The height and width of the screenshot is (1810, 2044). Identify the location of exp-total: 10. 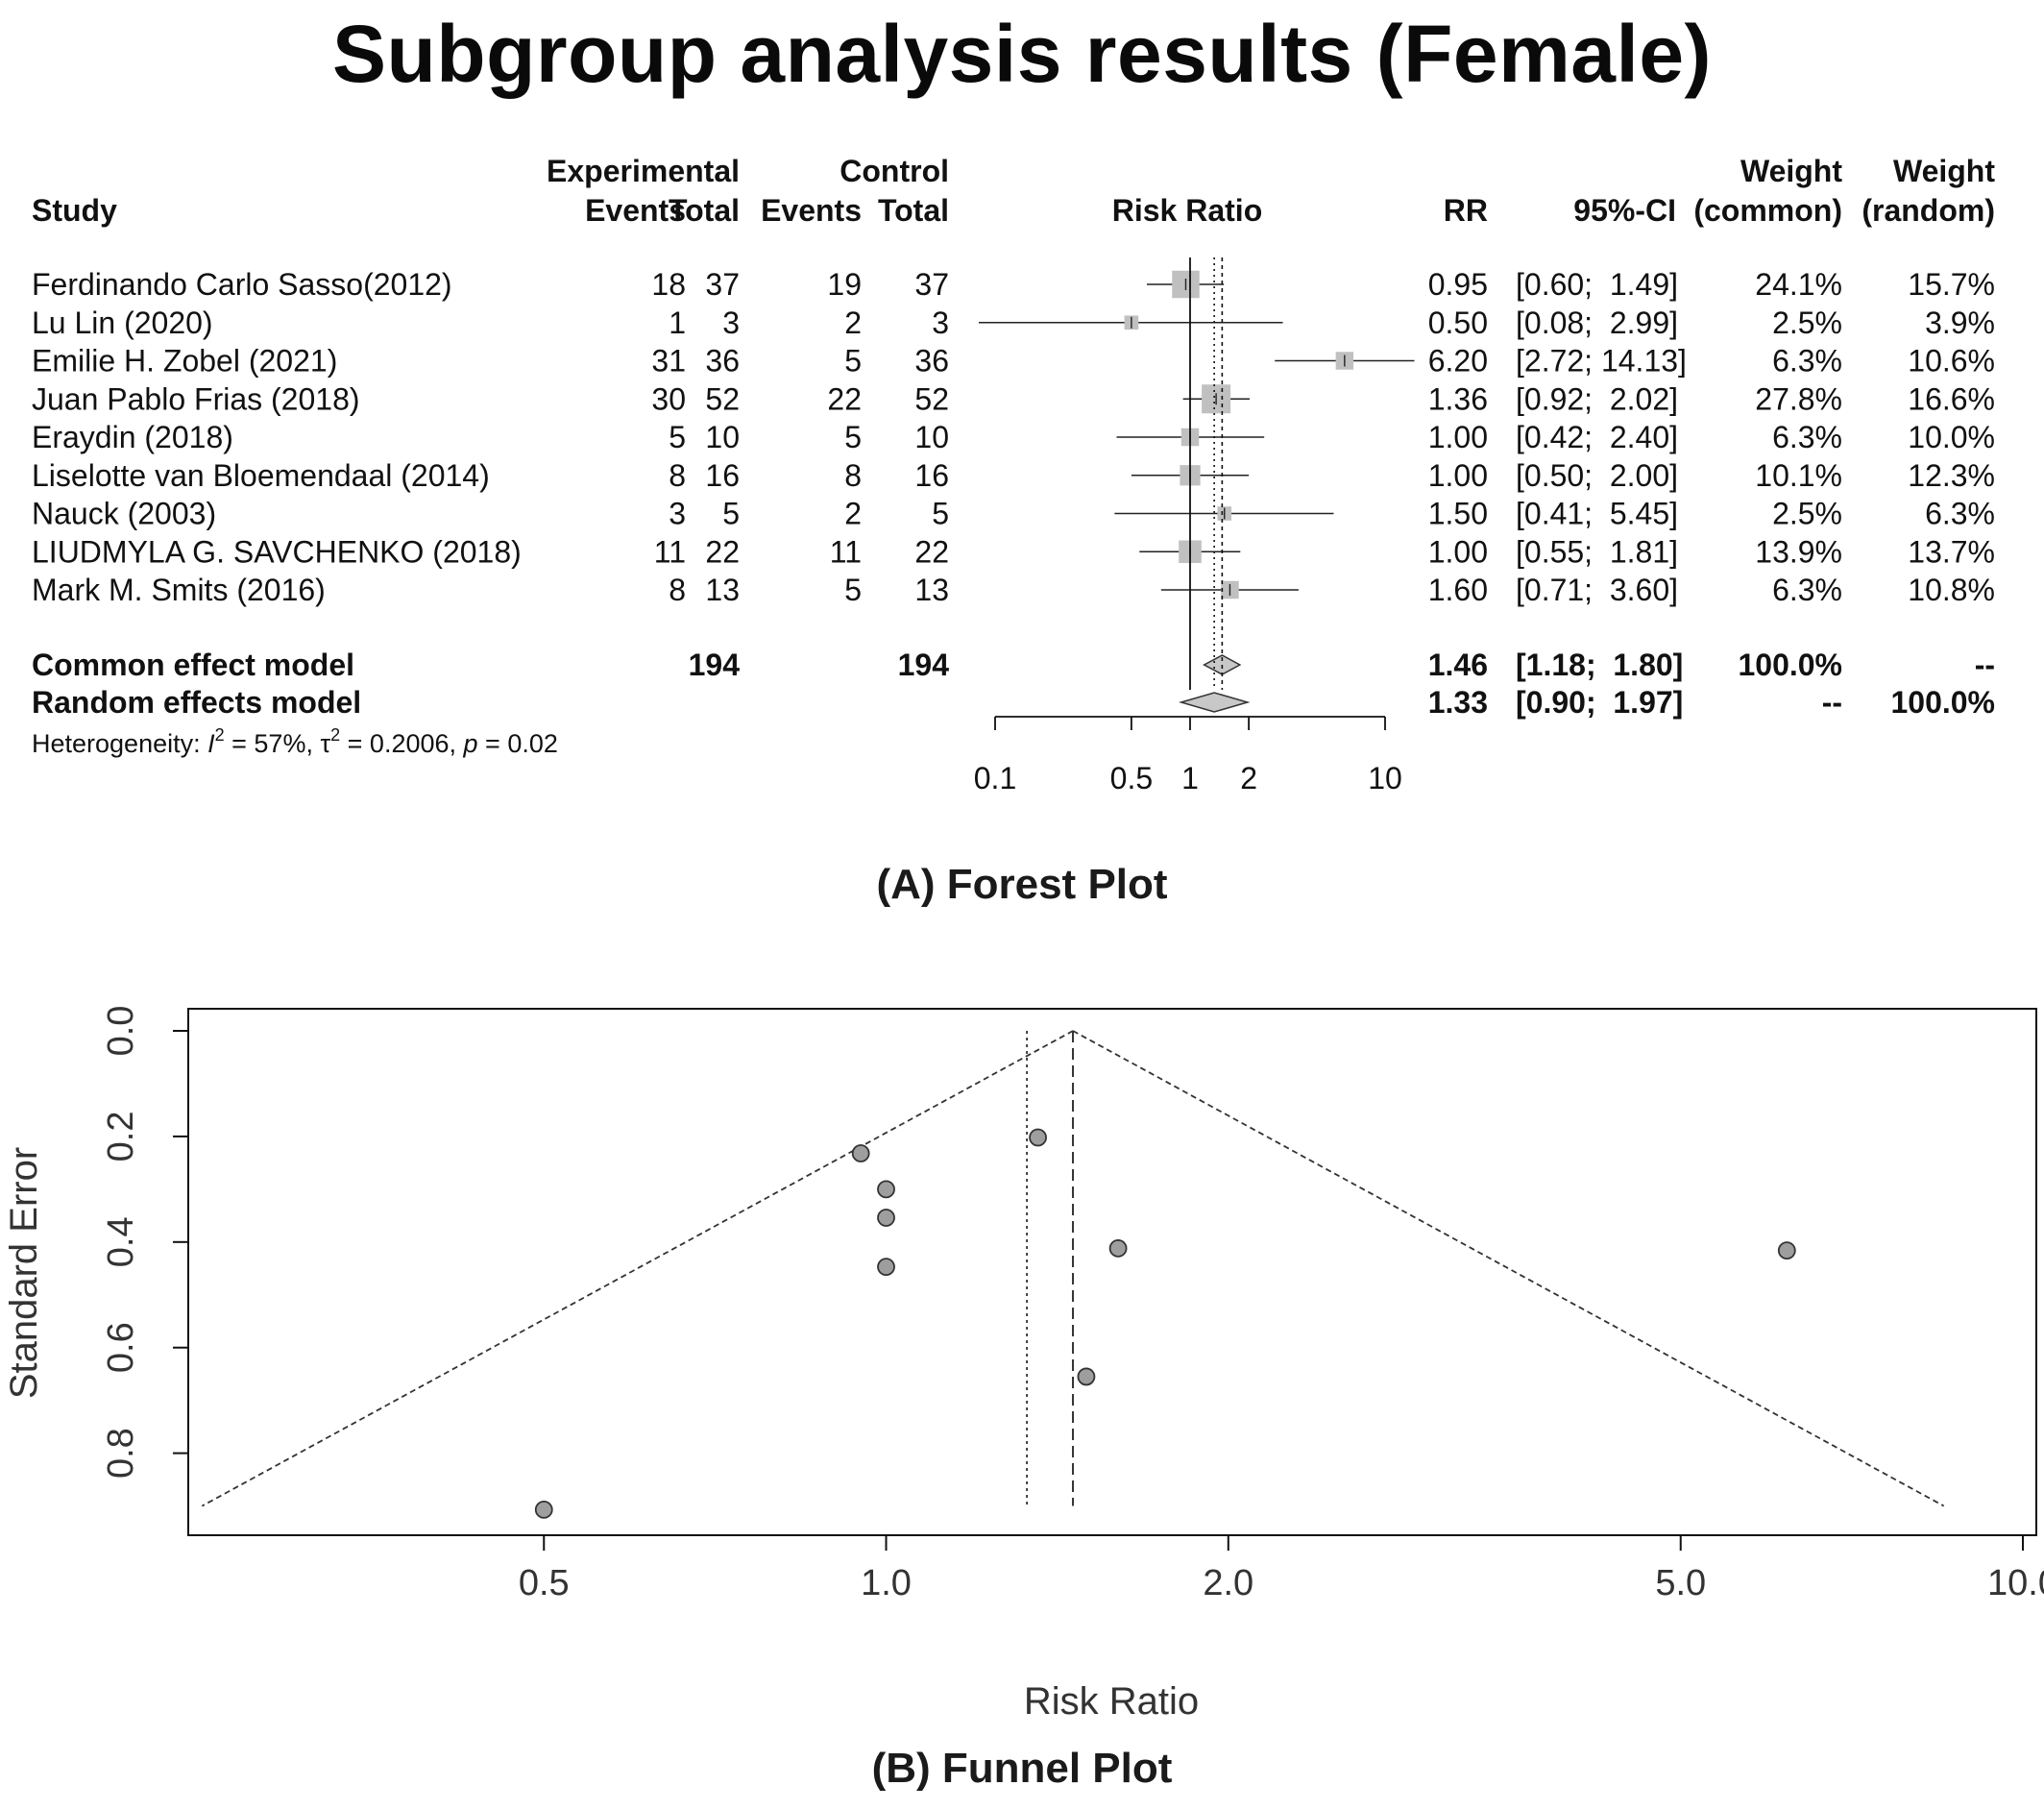
(722, 437).